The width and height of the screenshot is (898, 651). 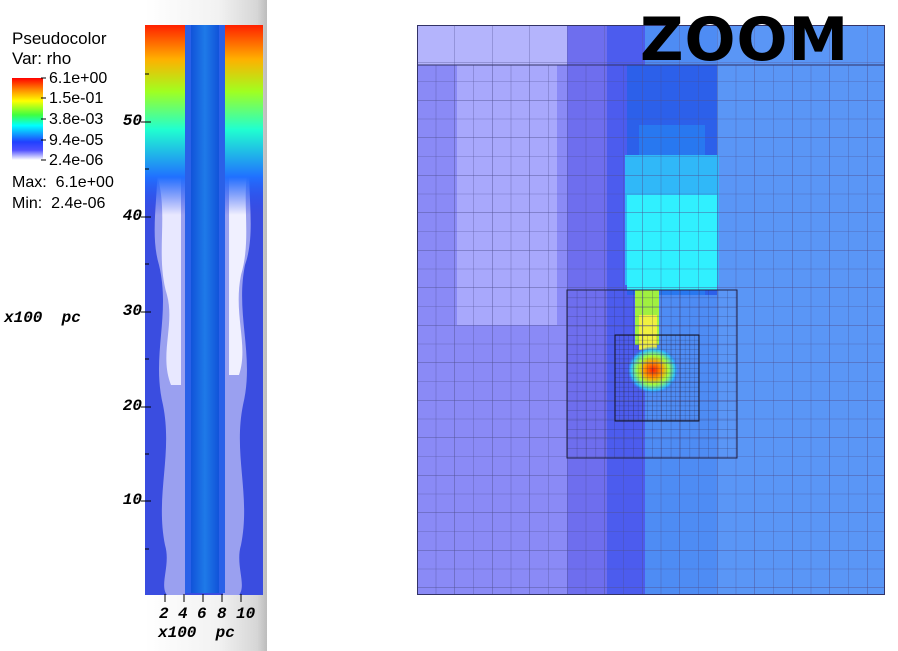 I want to click on colorbar-tick-label: 2.4e-06, so click(x=76, y=160).